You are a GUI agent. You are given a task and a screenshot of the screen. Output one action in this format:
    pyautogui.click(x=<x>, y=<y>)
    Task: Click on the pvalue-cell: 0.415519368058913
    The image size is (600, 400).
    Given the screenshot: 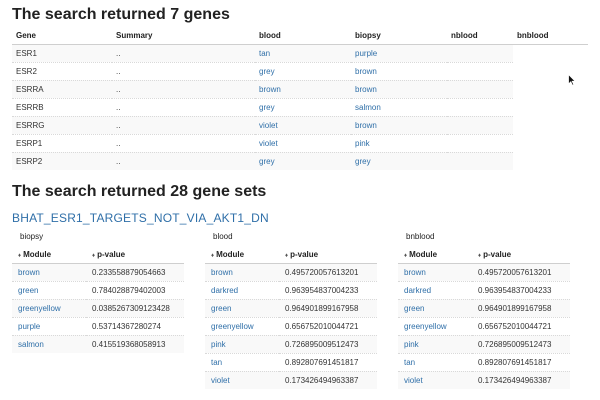 What is the action you would take?
    pyautogui.click(x=135, y=343)
    